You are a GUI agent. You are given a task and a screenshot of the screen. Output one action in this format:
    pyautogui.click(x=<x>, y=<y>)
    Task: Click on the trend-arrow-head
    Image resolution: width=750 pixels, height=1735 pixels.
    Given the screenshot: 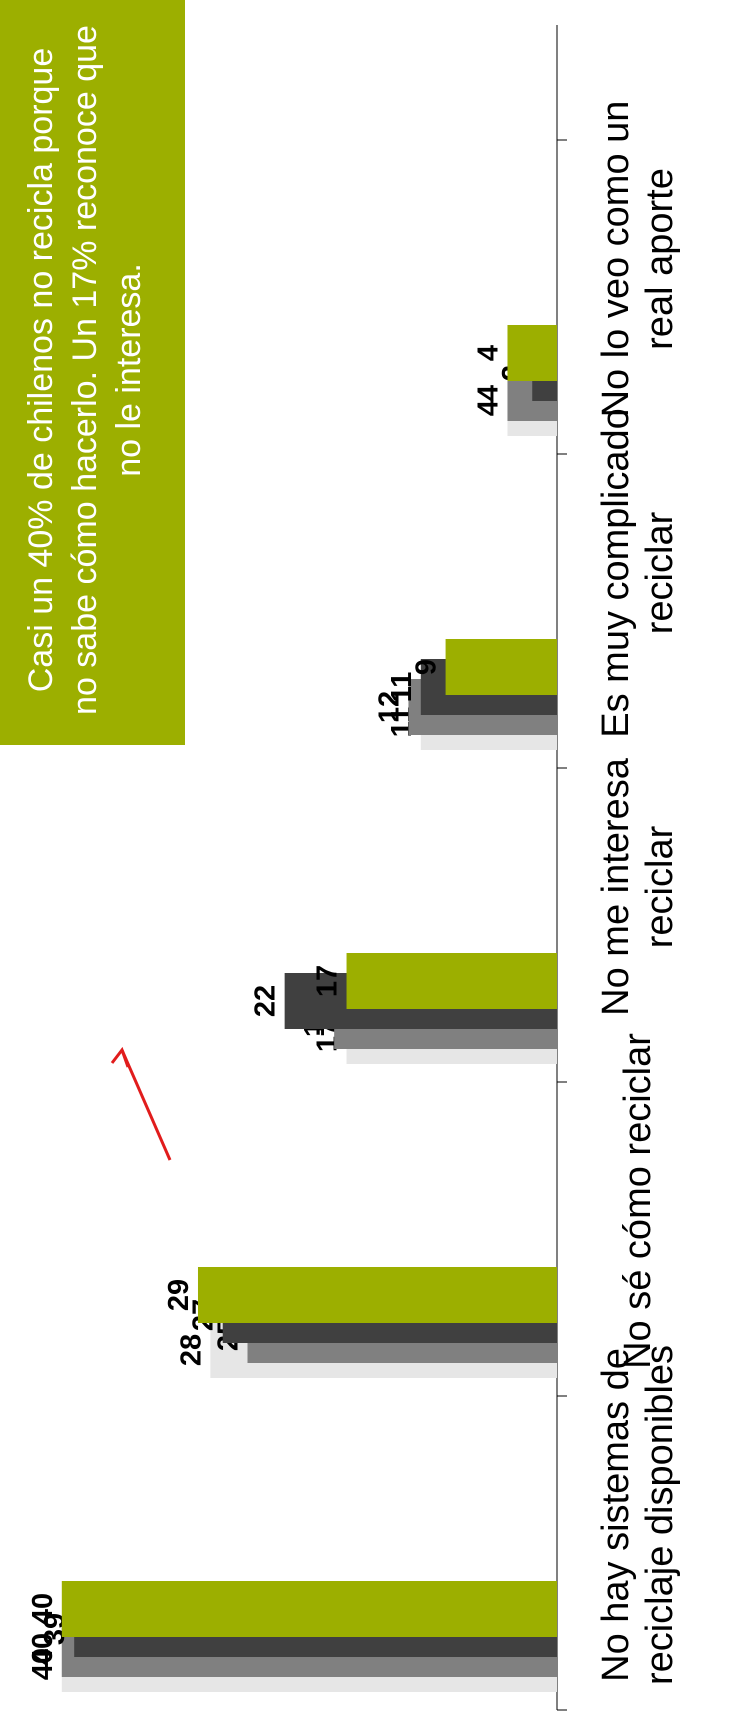 What is the action you would take?
    pyautogui.click(x=120, y=1057)
    